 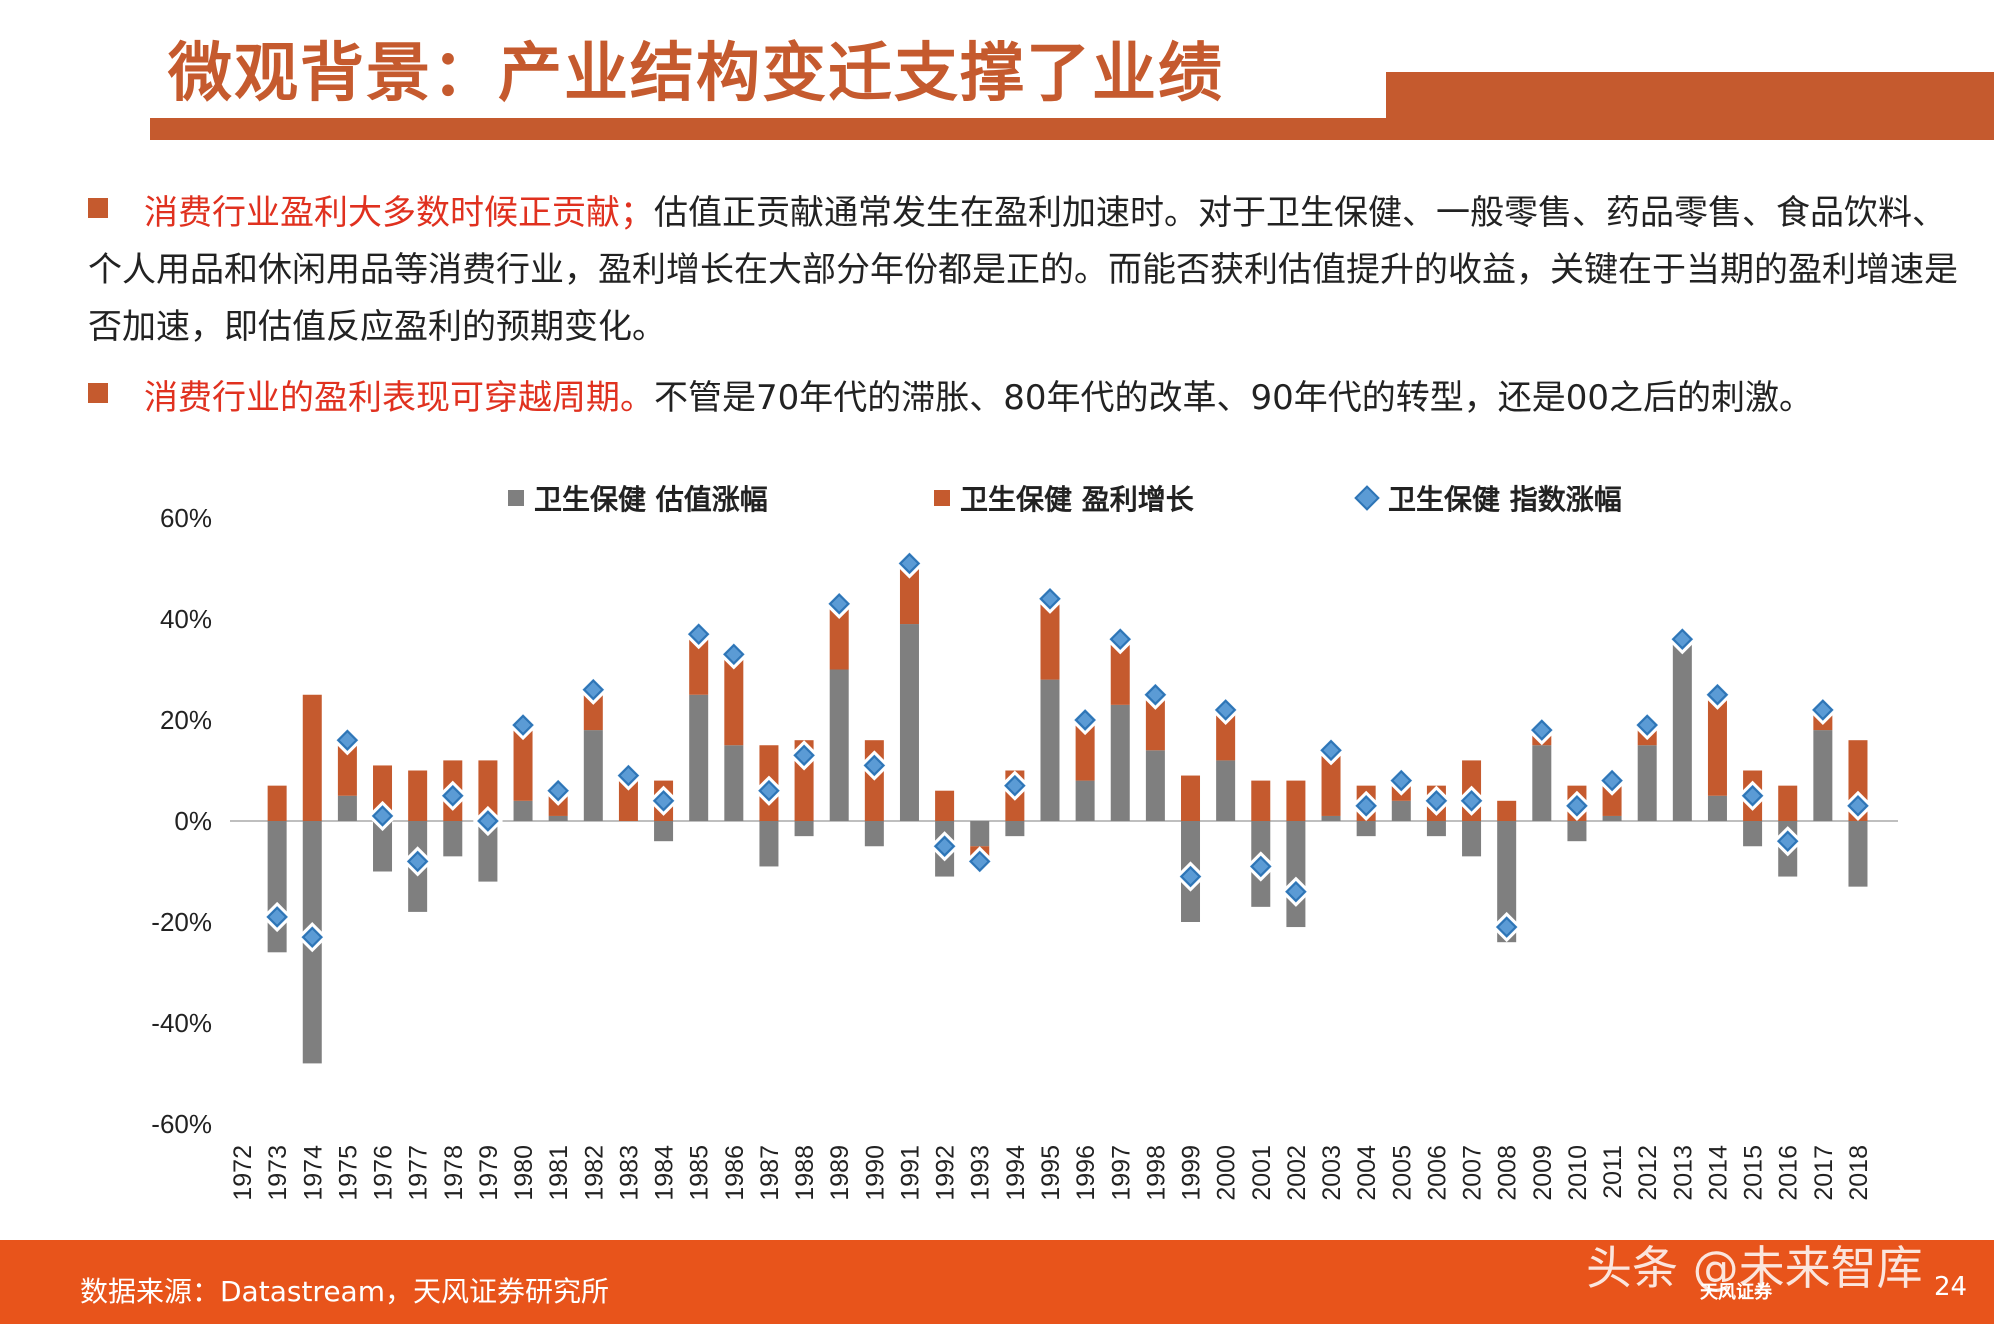 I want to click on x-tick-label: 1977, so click(x=419, y=1173).